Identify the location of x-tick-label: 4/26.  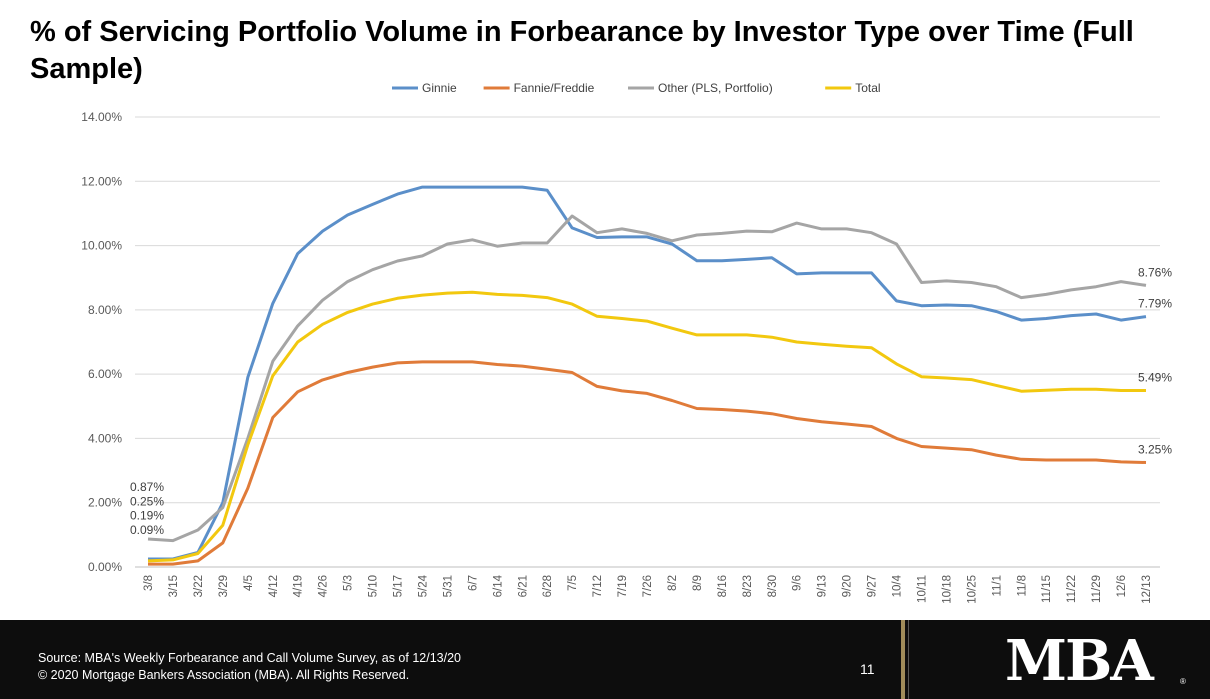
(324, 586).